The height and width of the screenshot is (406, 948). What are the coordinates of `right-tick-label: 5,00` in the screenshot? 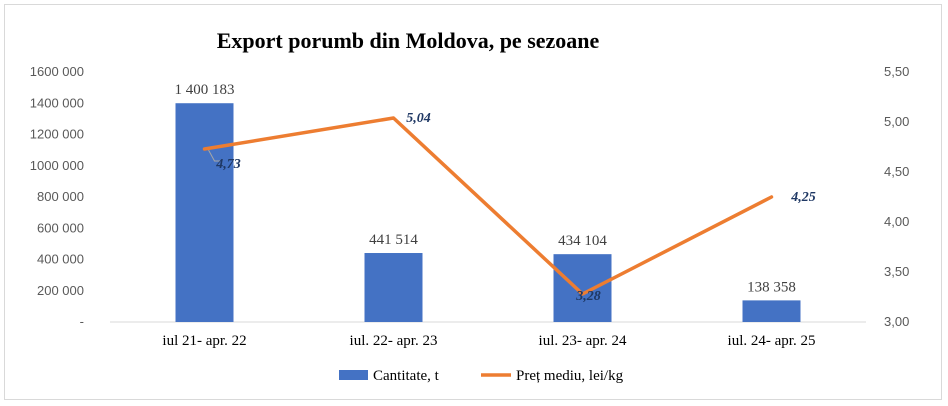 It's located at (896, 121).